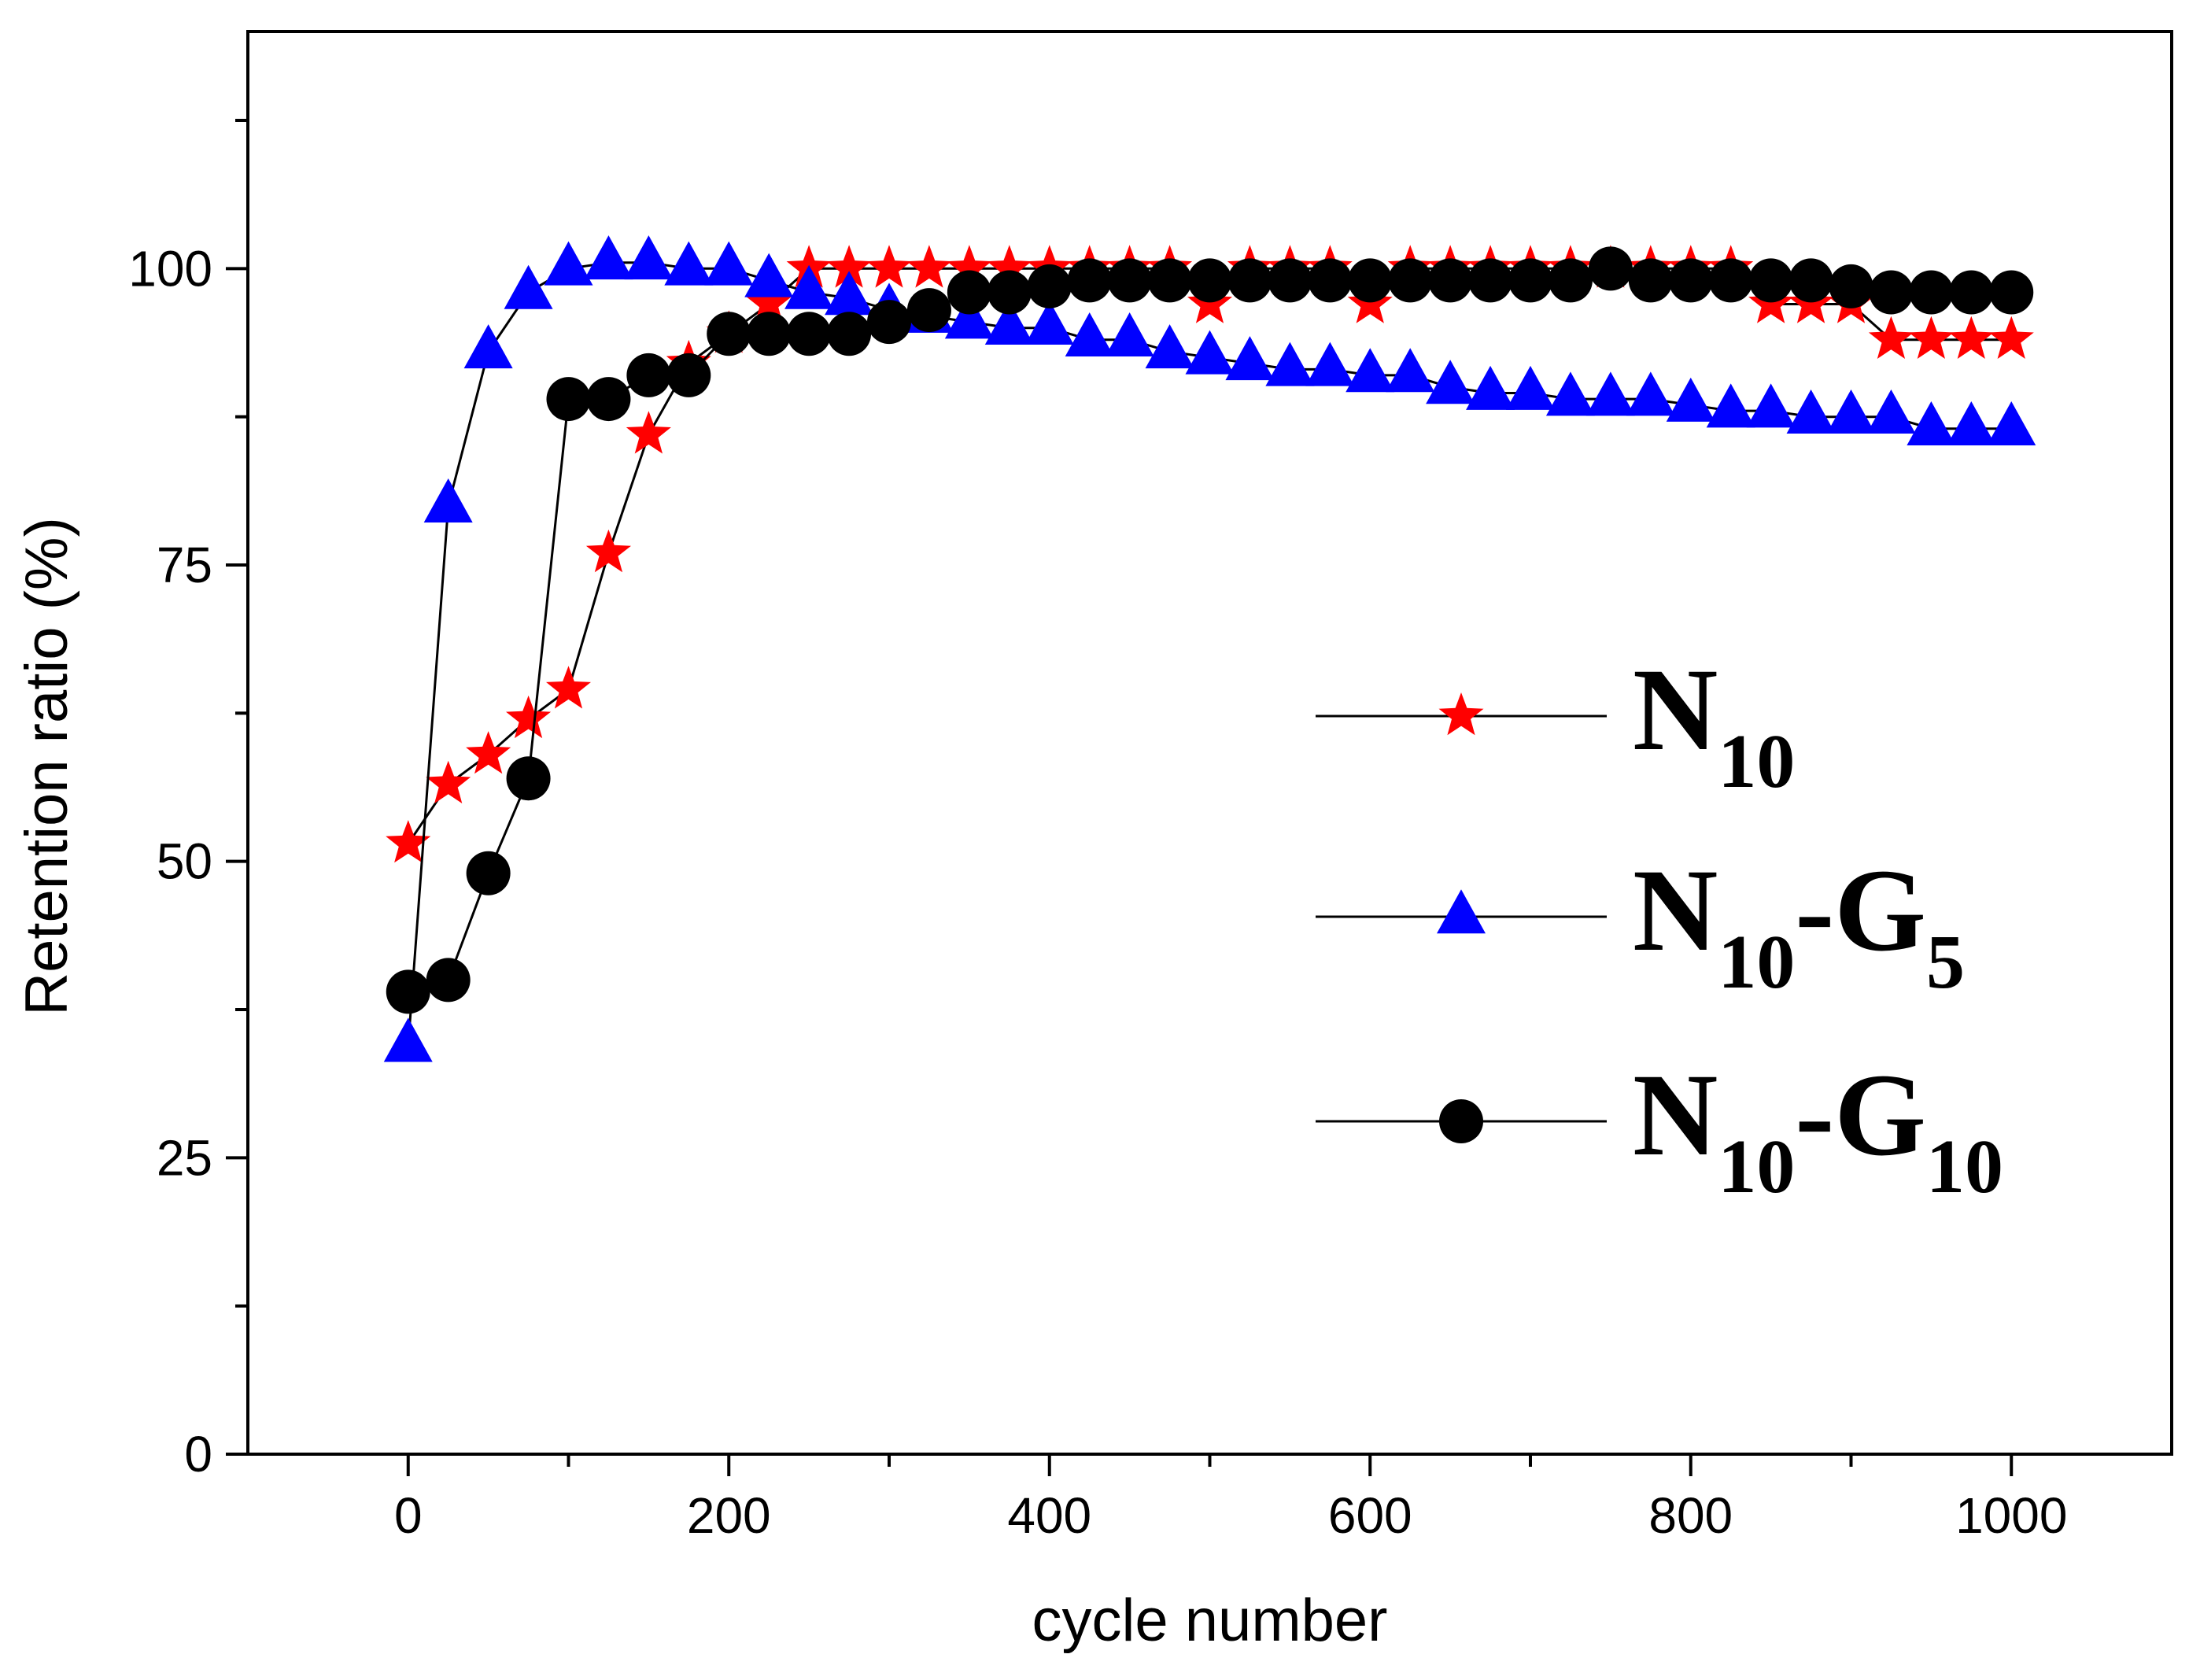 The height and width of the screenshot is (1680, 2189). I want to click on y-tick-label: 75, so click(184, 565).